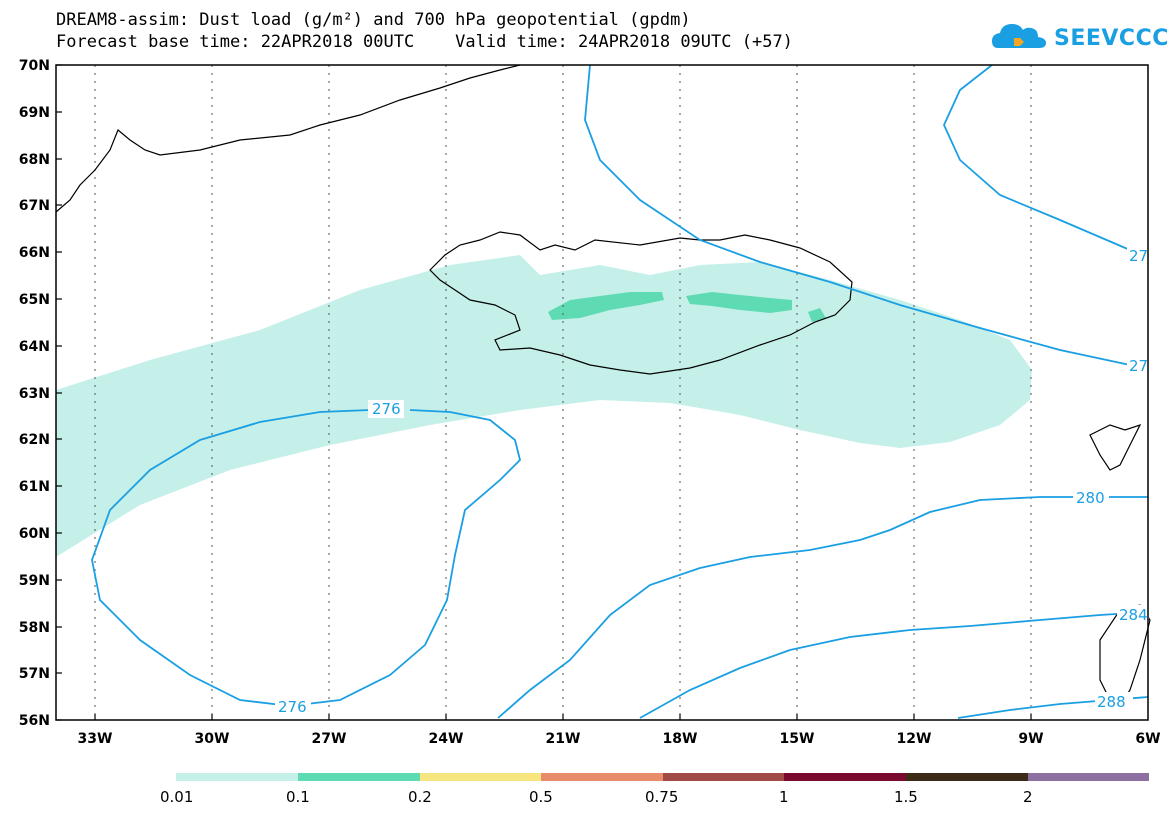  What do you see at coordinates (34, 581) in the screenshot?
I see `lat-label: 59N` at bounding box center [34, 581].